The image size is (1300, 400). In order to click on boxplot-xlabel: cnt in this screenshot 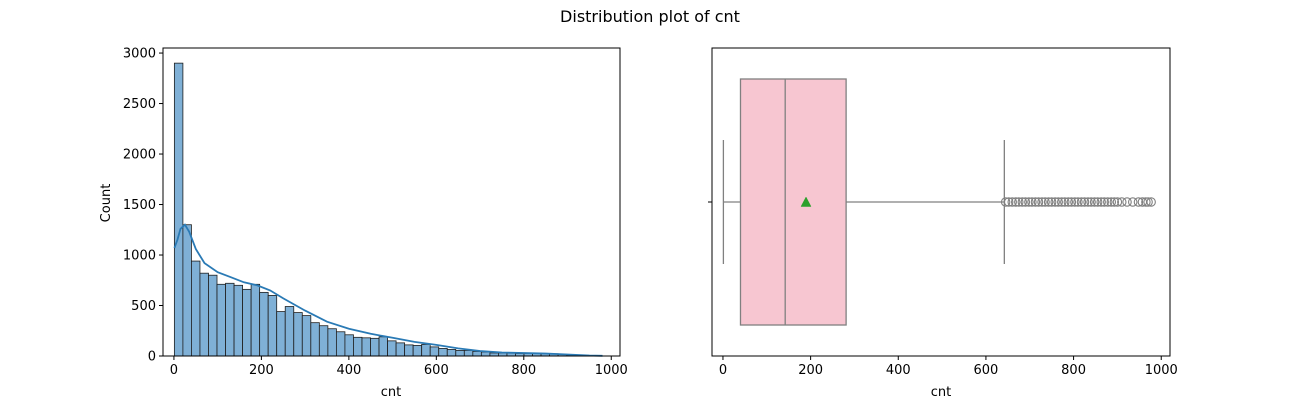, I will do `click(941, 392)`.